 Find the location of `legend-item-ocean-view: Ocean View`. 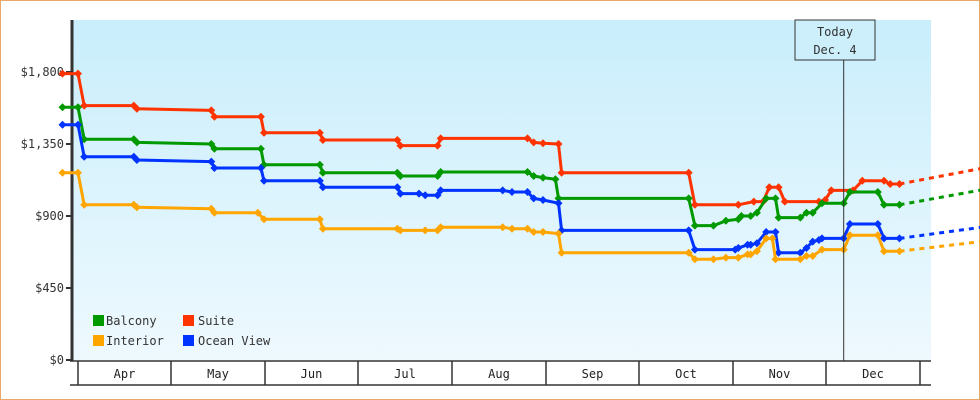

legend-item-ocean-view: Ocean View is located at coordinates (227, 341).